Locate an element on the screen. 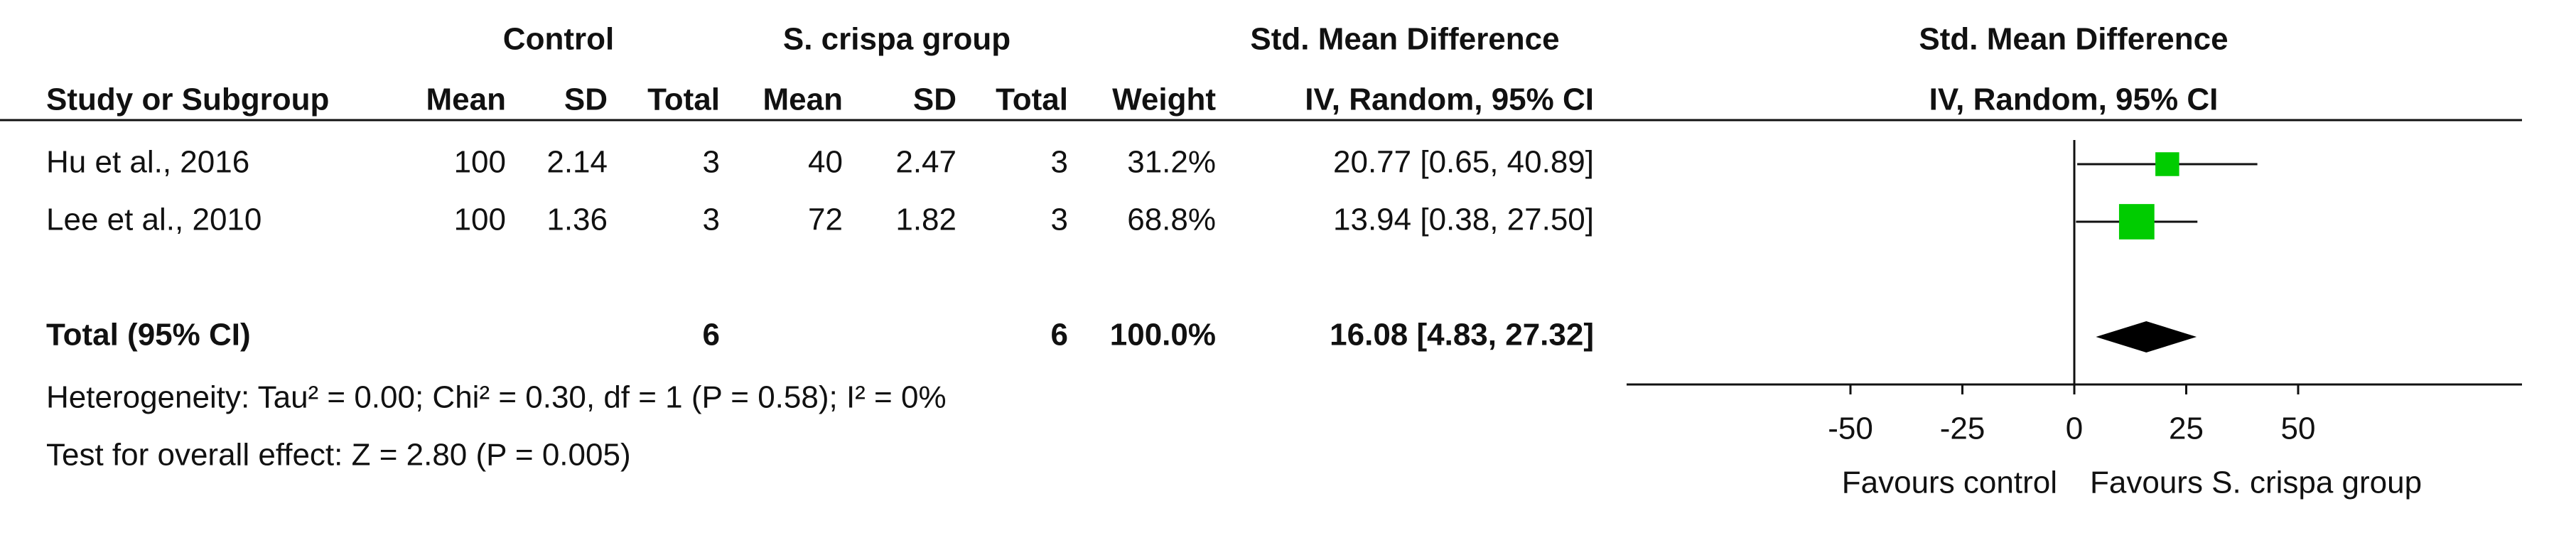 The image size is (2576, 533). summary-diamond is located at coordinates (2146, 336).